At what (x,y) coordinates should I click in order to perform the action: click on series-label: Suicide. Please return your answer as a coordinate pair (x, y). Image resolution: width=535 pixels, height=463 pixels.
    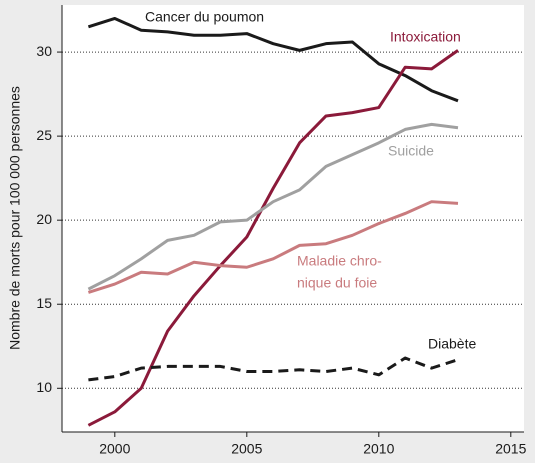
    Looking at the image, I should click on (411, 151).